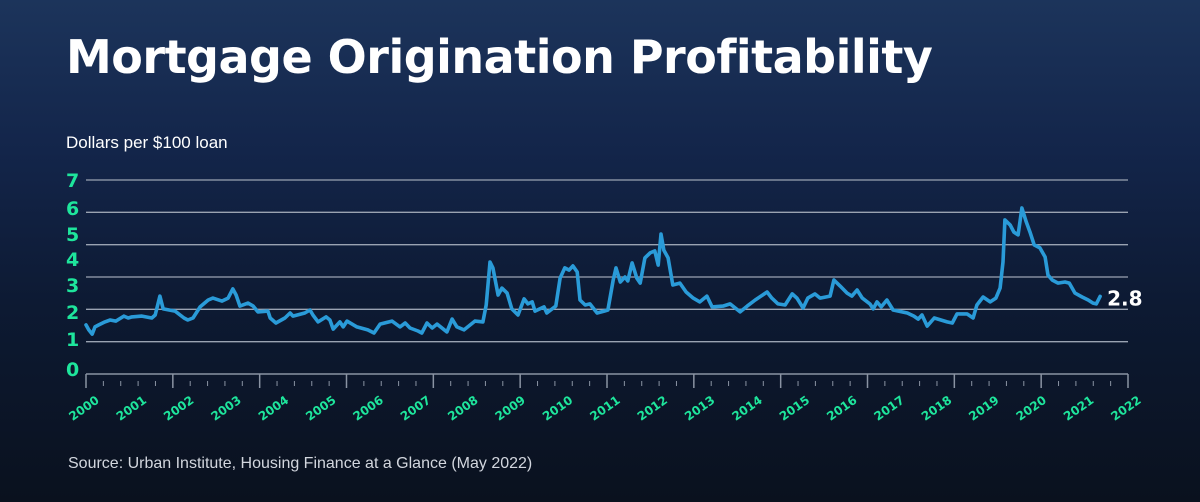 The width and height of the screenshot is (1200, 502). What do you see at coordinates (607, 380) in the screenshot?
I see `x-axis` at bounding box center [607, 380].